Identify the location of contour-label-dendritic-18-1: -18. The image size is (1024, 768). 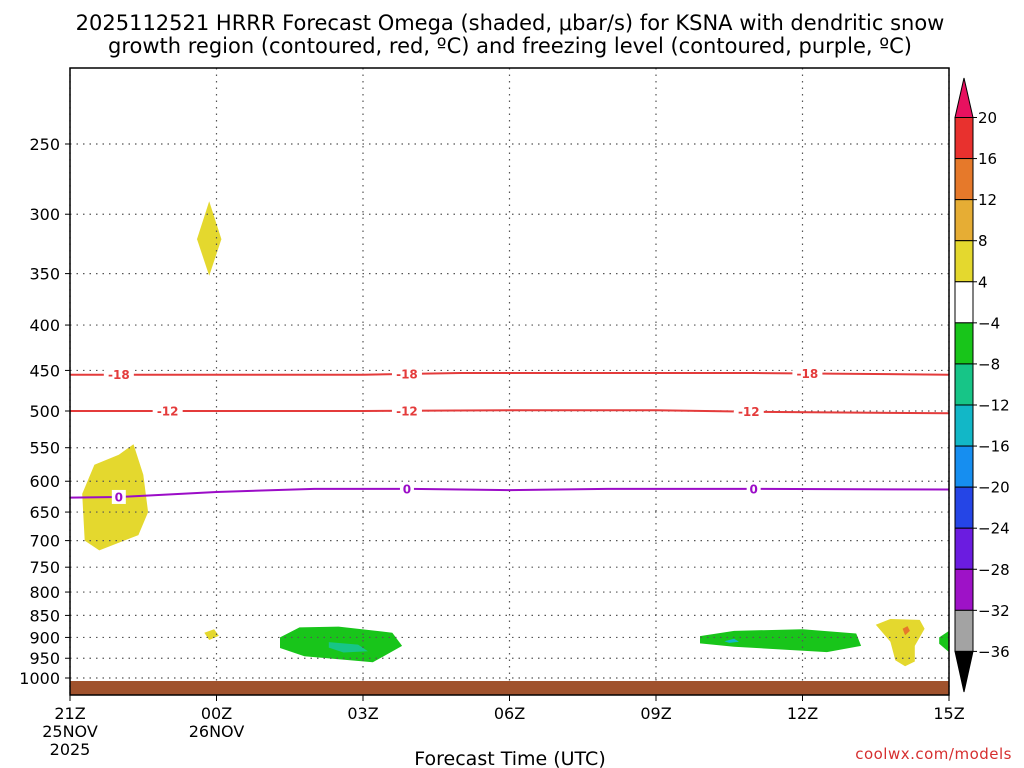
(407, 374).